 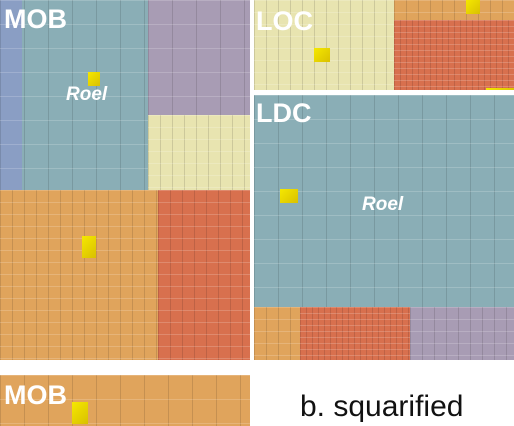 I want to click on region-label-ldc: LDC, so click(x=284, y=113).